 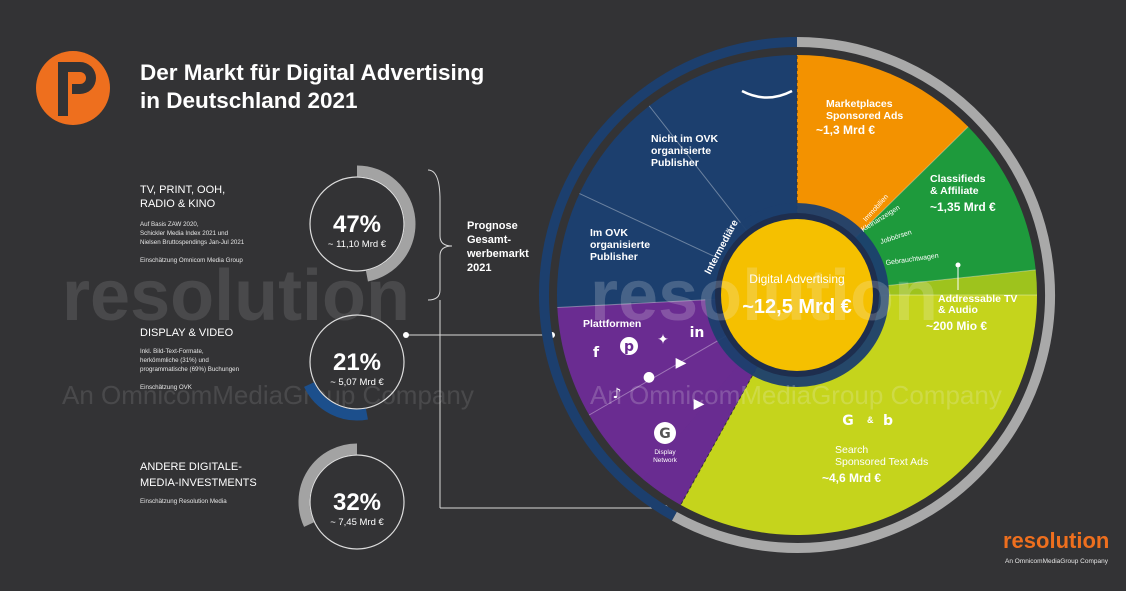 What do you see at coordinates (851, 450) in the screenshot?
I see `segment-label: Search` at bounding box center [851, 450].